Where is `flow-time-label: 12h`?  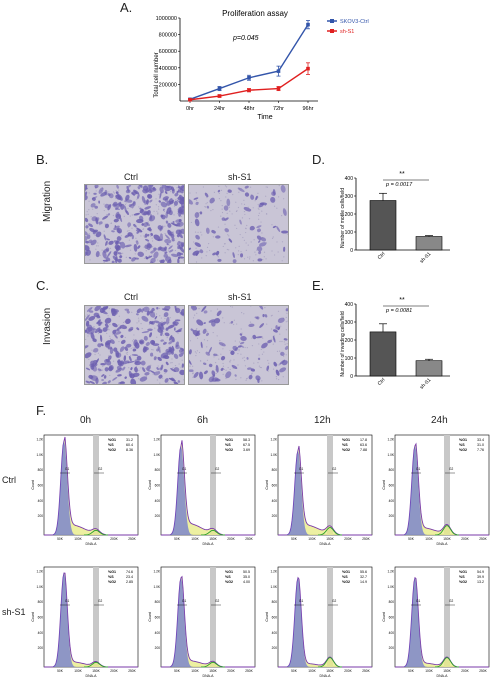
flow-time-label: 12h is located at coordinates (322, 420).